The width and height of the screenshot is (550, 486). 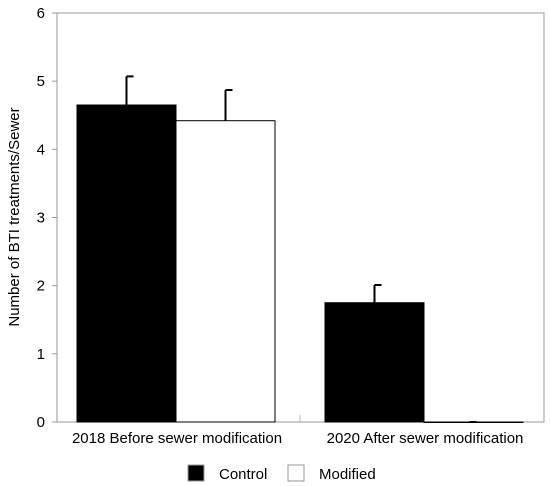 I want to click on x-category-label: 2020 After sewer modification, so click(x=425, y=438).